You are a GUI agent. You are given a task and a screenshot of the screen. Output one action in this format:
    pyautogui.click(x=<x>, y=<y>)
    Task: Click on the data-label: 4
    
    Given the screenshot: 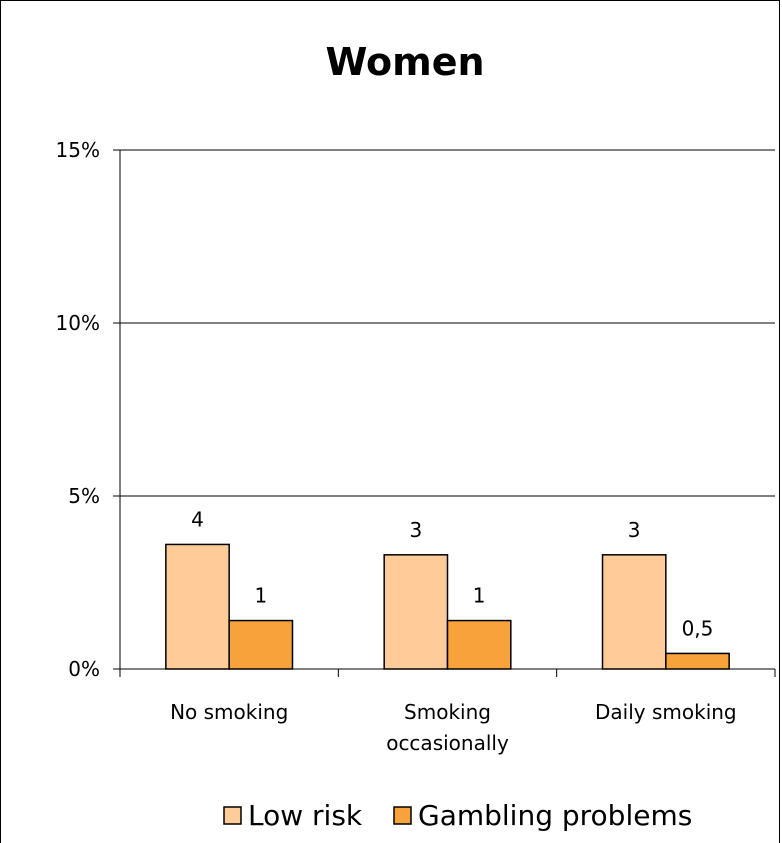 What is the action you would take?
    pyautogui.click(x=197, y=519)
    